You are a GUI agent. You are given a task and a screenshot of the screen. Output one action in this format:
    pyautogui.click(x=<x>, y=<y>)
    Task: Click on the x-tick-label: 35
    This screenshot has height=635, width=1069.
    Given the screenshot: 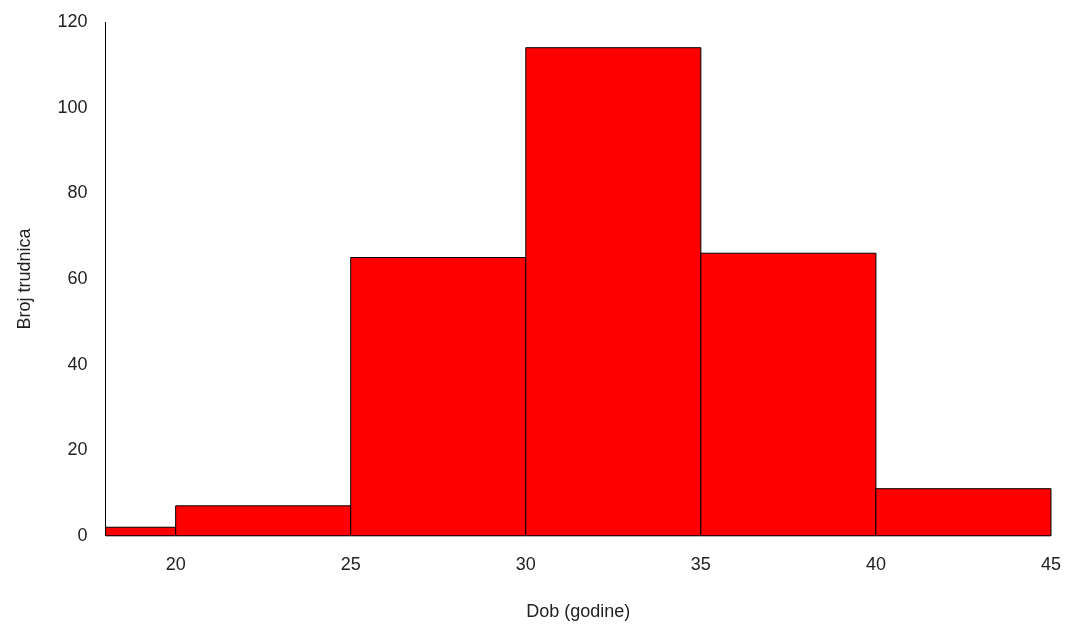 What is the action you would take?
    pyautogui.click(x=700, y=563)
    